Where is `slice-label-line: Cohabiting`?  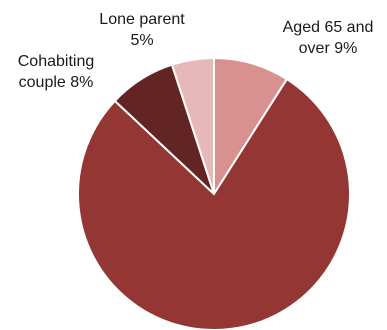
slice-label-line: Cohabiting is located at coordinates (56, 61).